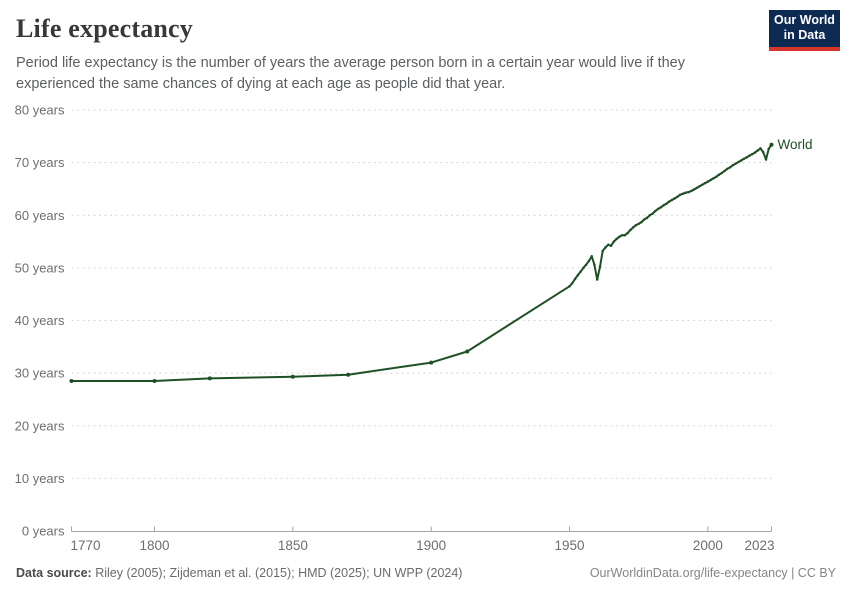 The image size is (850, 600). I want to click on y-tick-label: 70 years, so click(40, 162).